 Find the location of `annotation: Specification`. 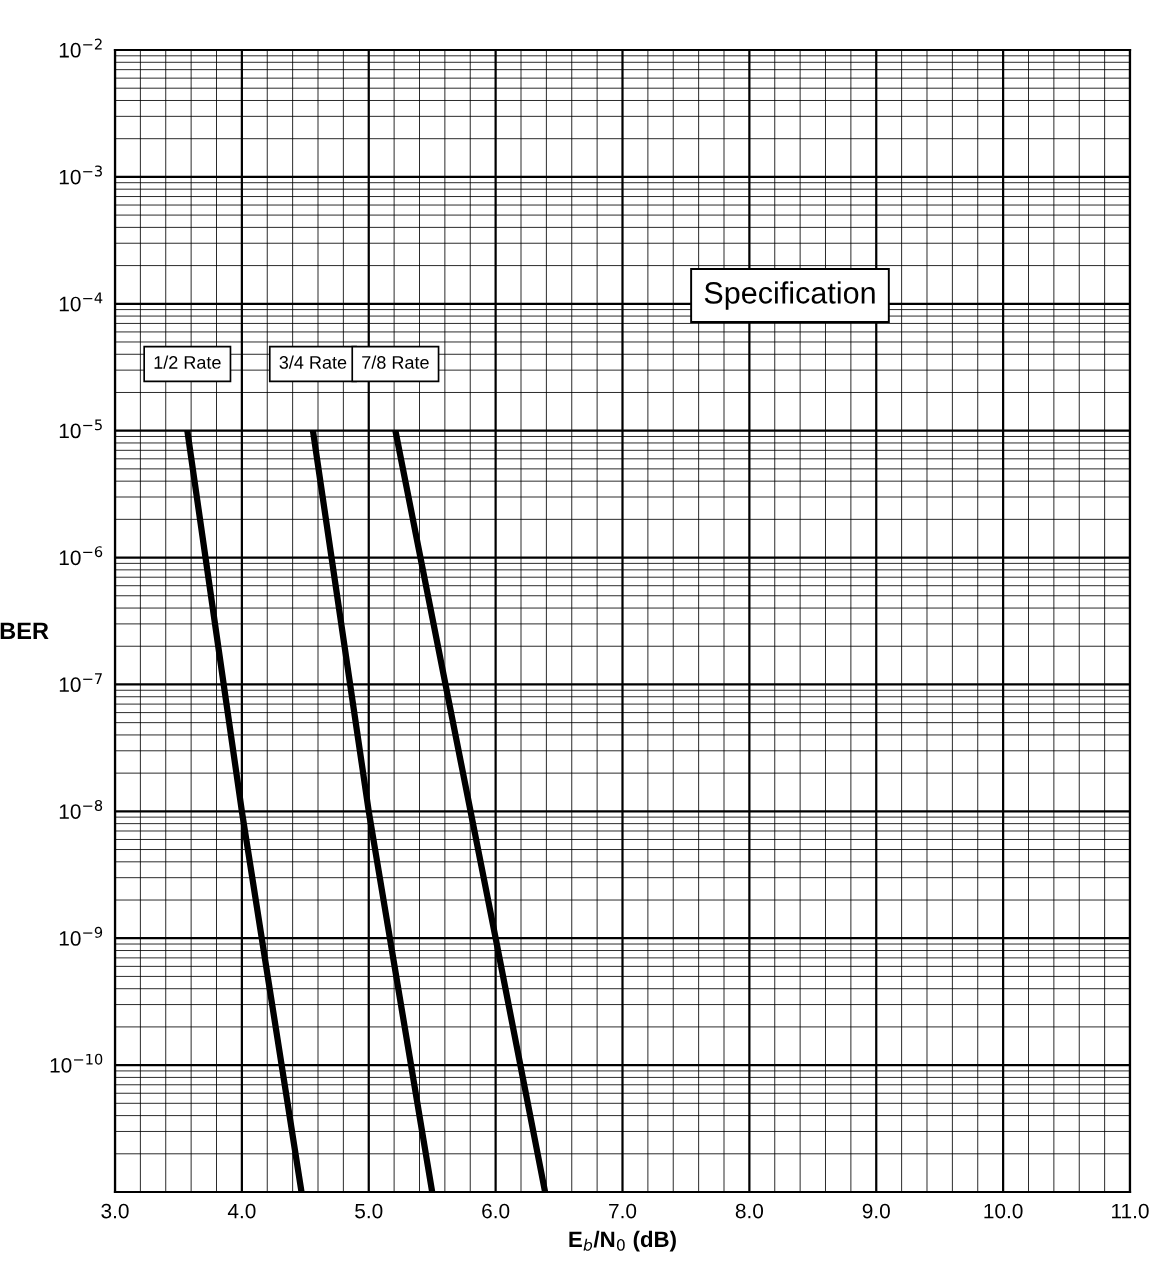

annotation: Specification is located at coordinates (789, 295).